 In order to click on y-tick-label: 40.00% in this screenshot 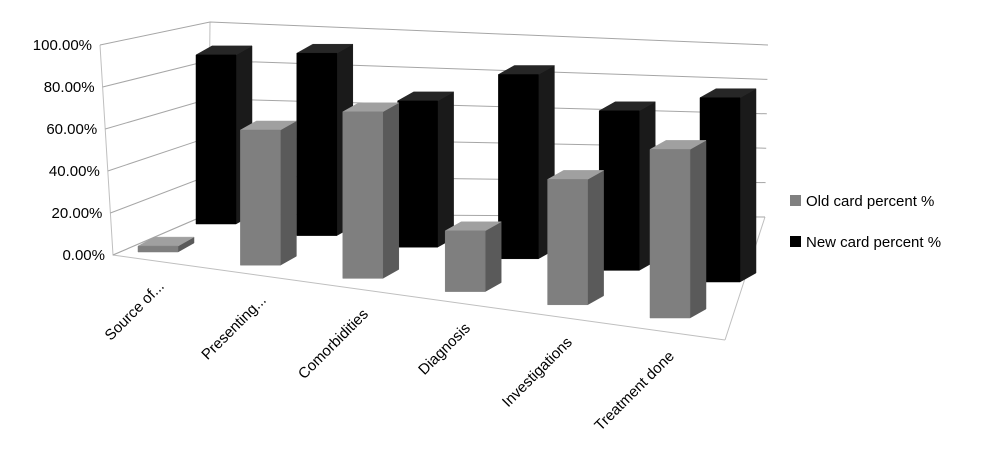, I will do `click(74, 171)`.